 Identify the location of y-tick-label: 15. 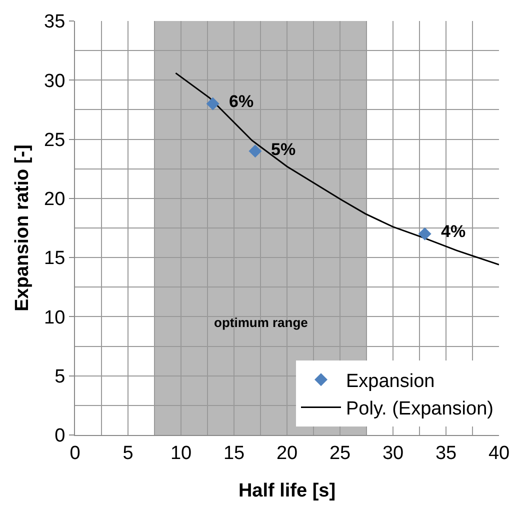
(55, 259).